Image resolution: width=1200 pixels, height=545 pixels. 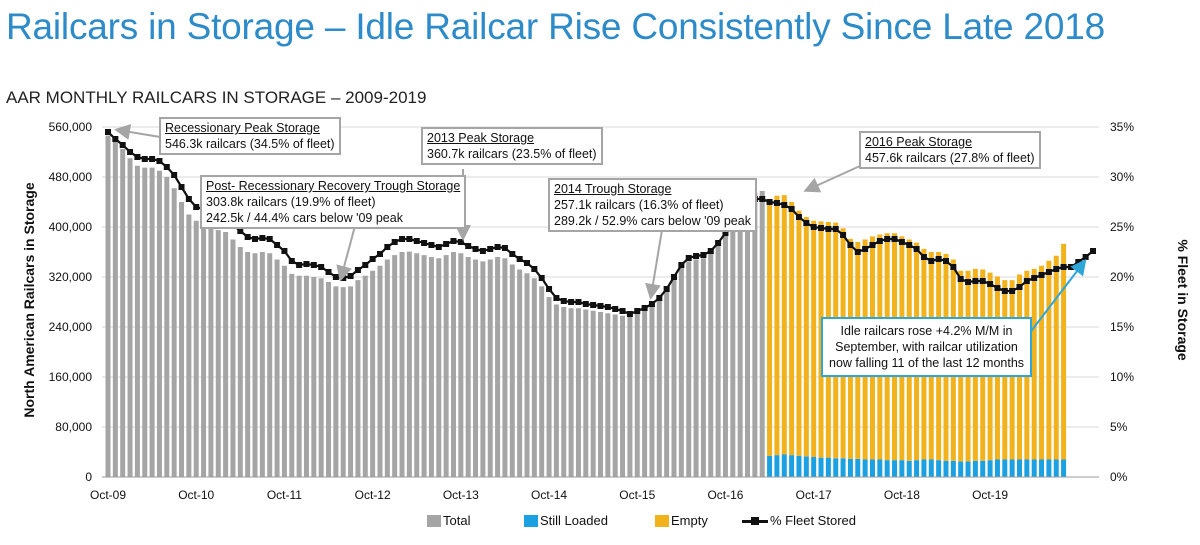 I want to click on x-tick-label: Oct-13, so click(x=461, y=495).